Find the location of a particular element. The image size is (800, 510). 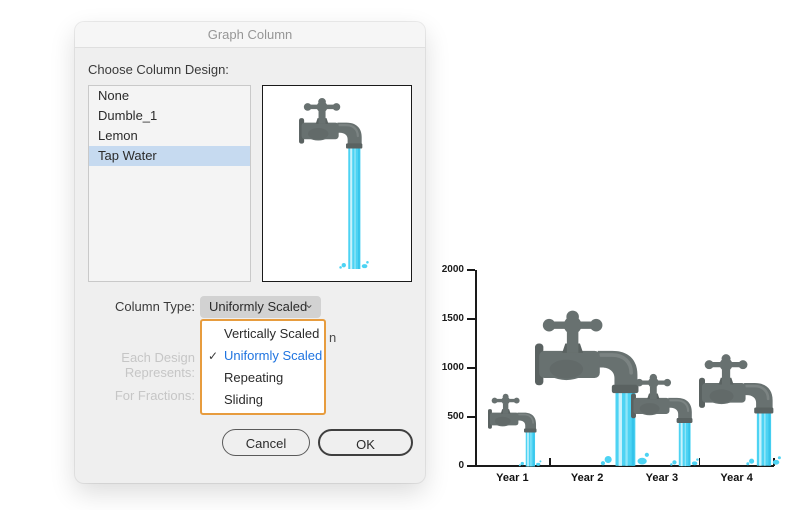

y-axis-tick-label: 1500 is located at coordinates (452, 318).